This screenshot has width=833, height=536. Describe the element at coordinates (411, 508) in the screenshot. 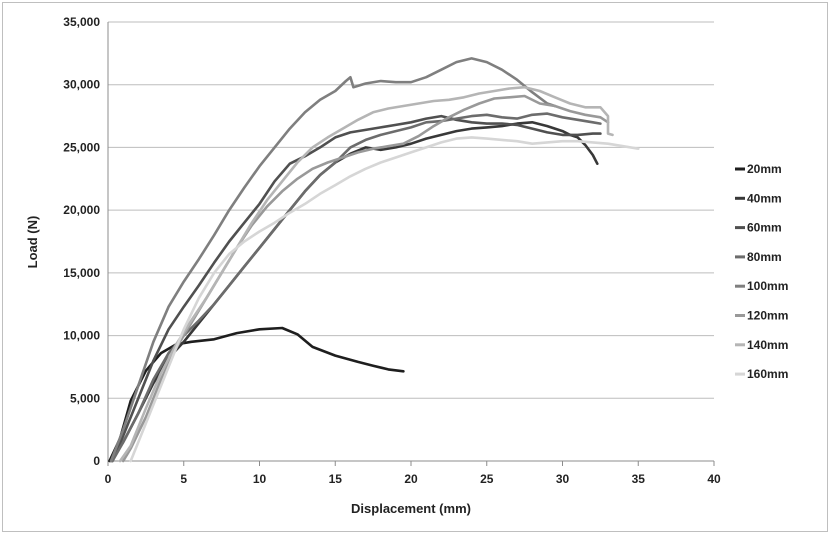

I see `x-axis-title: Displacement (mm)` at that location.